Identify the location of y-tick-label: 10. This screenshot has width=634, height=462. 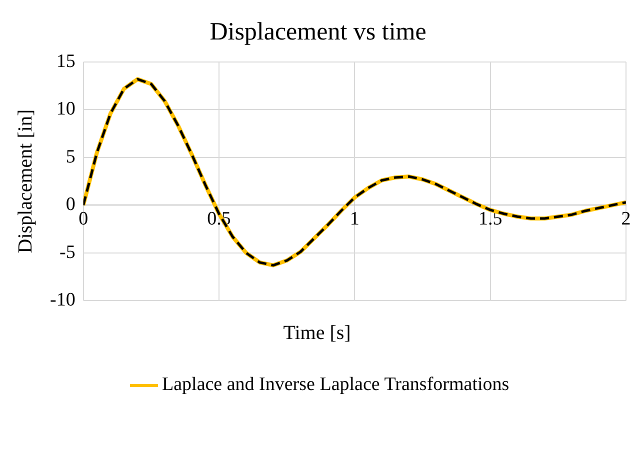
(66, 109).